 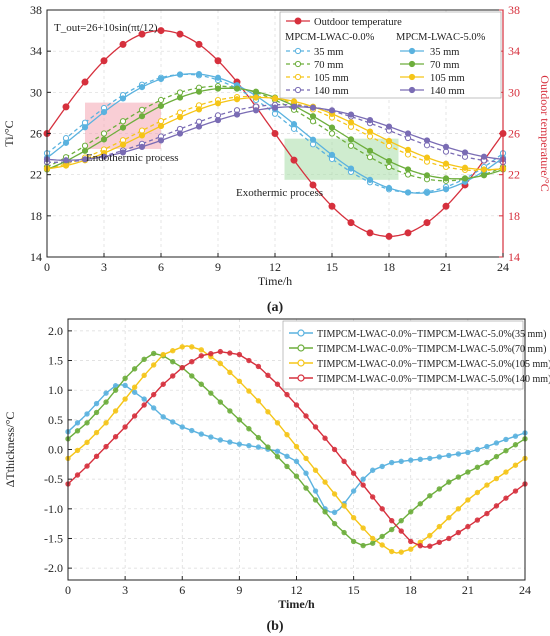 What do you see at coordinates (274, 626) in the screenshot?
I see `panel-label-b: (b)` at bounding box center [274, 626].